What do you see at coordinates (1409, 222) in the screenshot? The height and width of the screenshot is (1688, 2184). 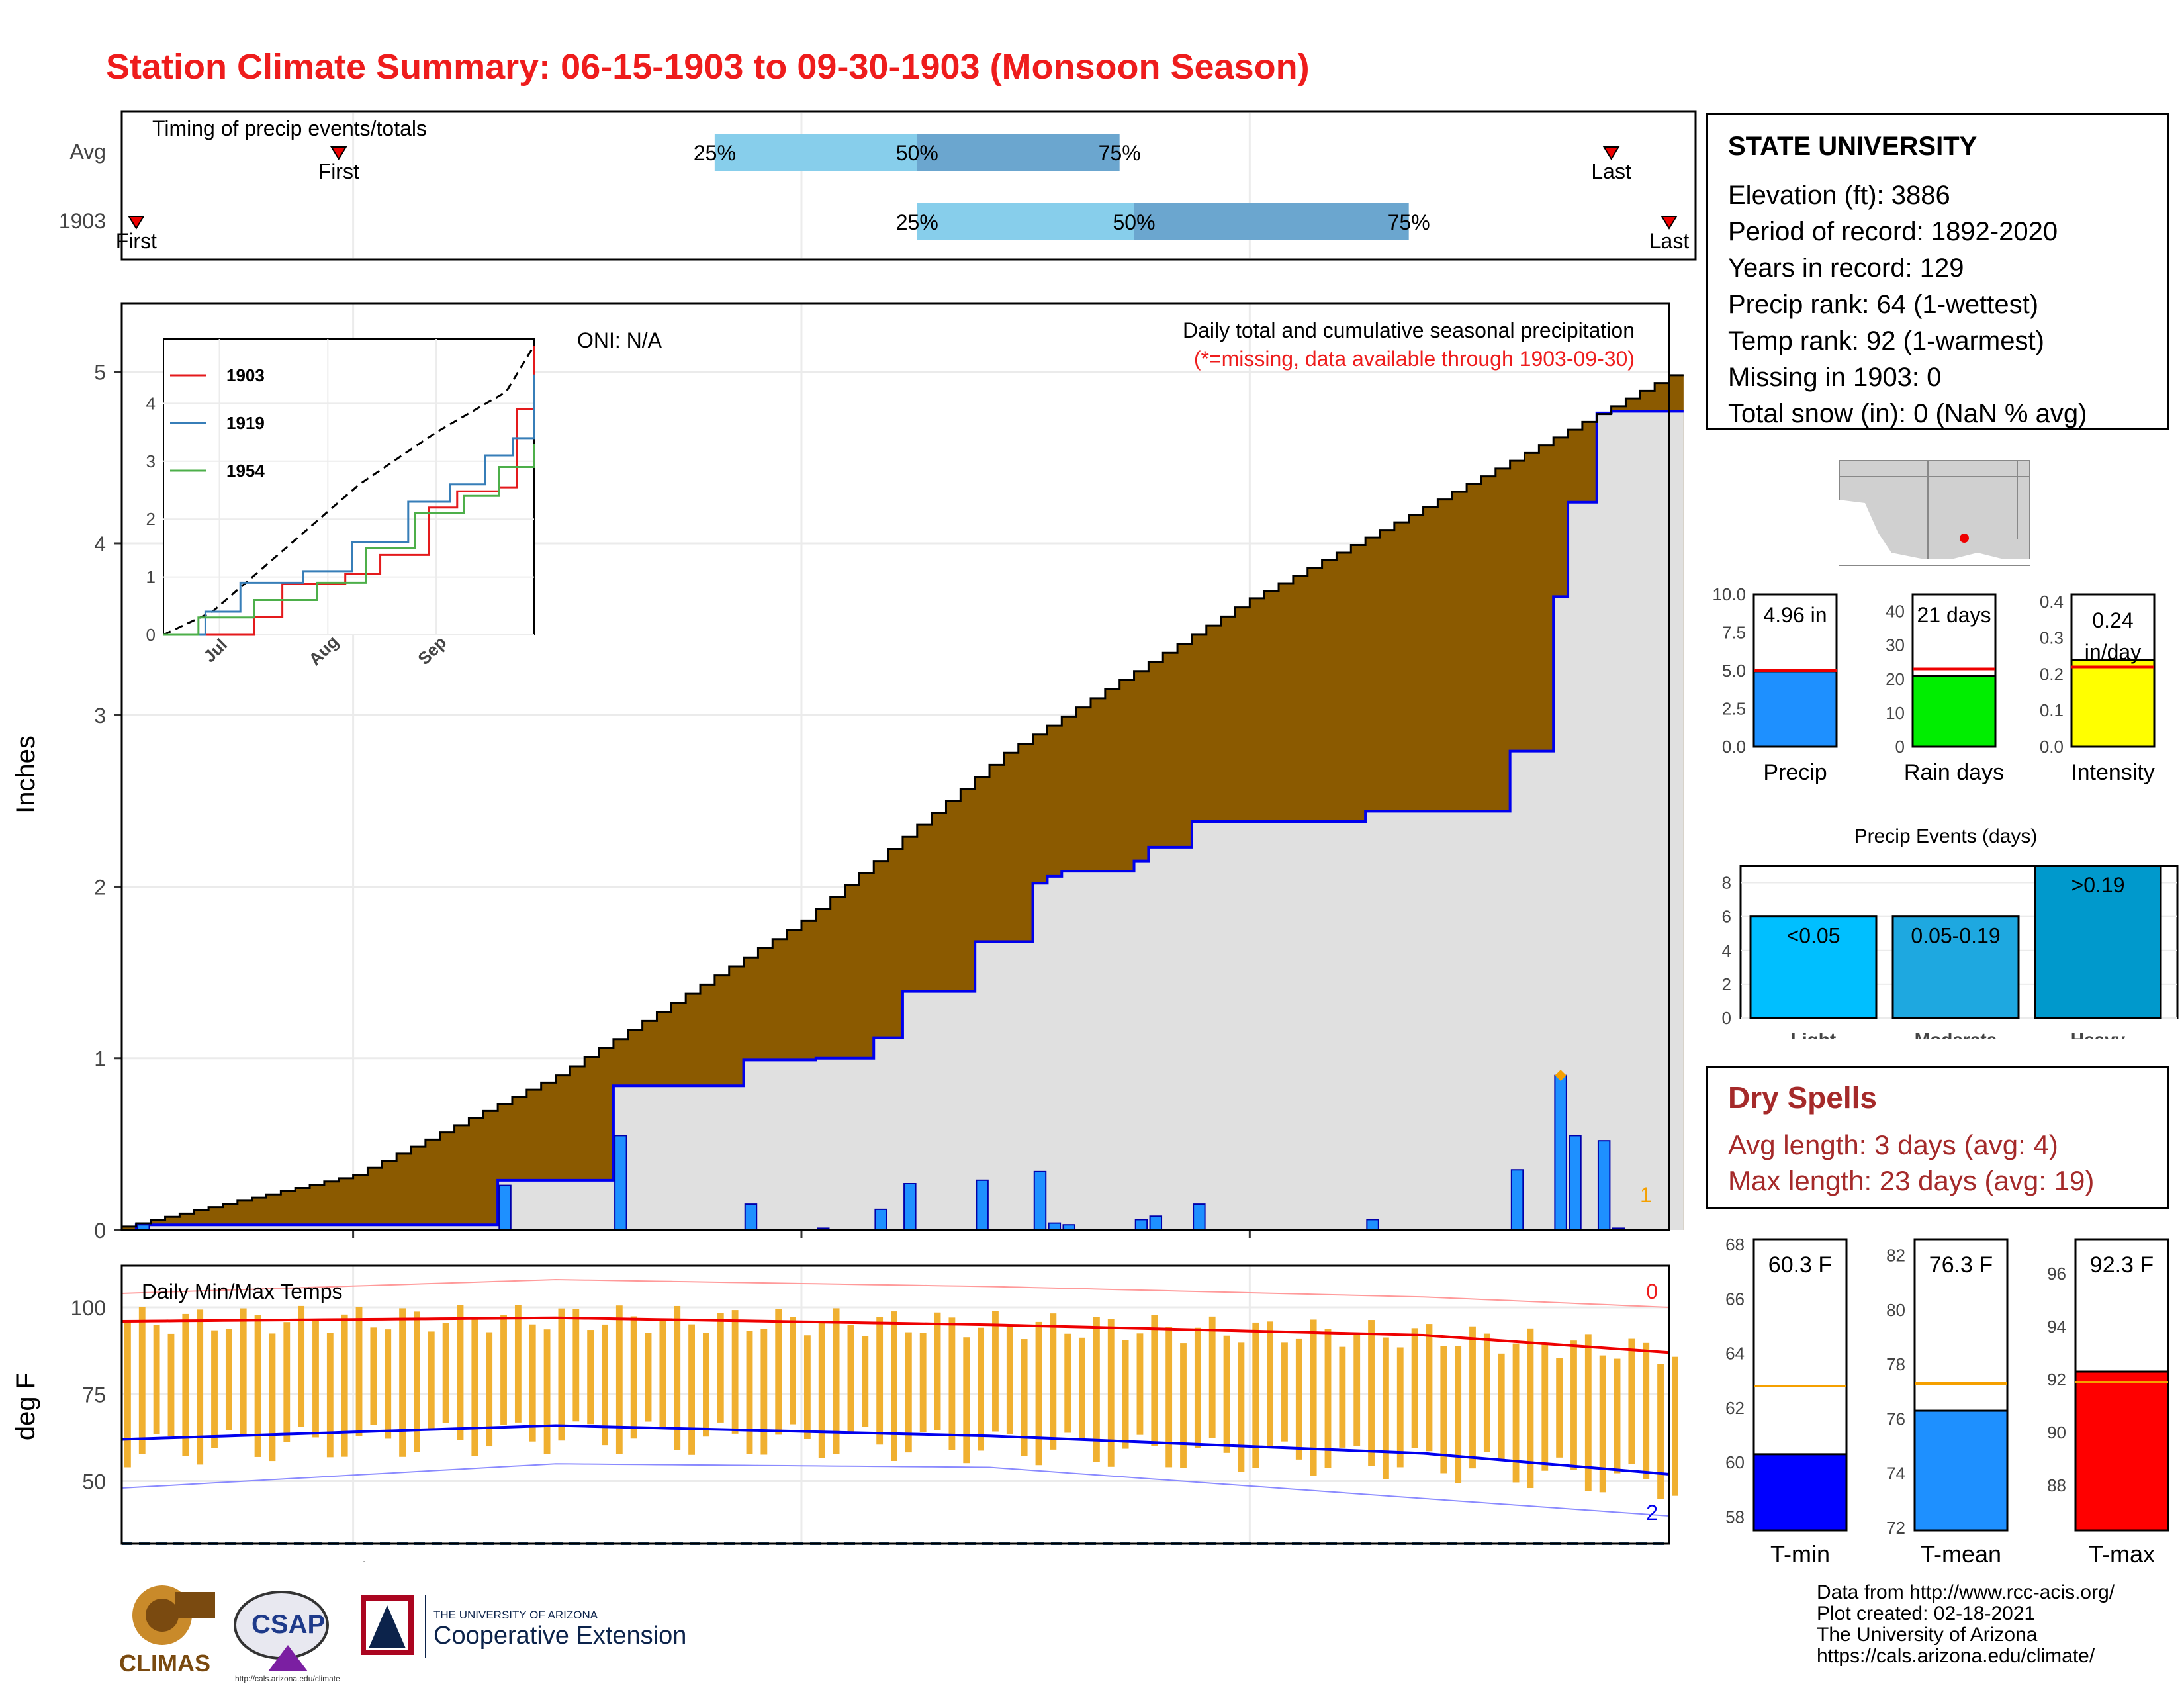 I see `timing-1903-p75-label: 75%` at bounding box center [1409, 222].